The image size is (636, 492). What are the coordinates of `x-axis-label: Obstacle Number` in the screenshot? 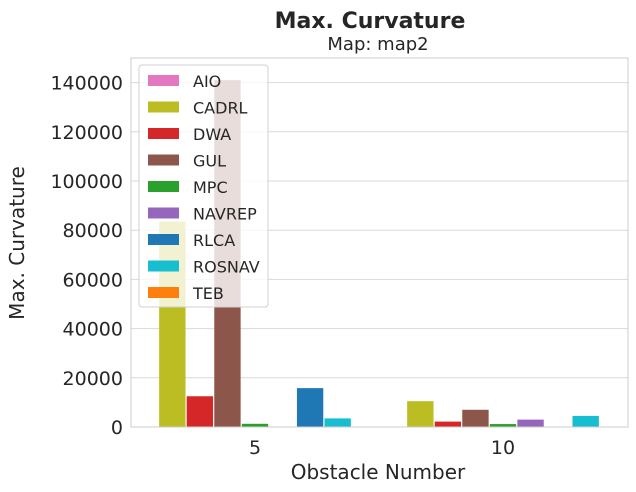 It's located at (378, 472).